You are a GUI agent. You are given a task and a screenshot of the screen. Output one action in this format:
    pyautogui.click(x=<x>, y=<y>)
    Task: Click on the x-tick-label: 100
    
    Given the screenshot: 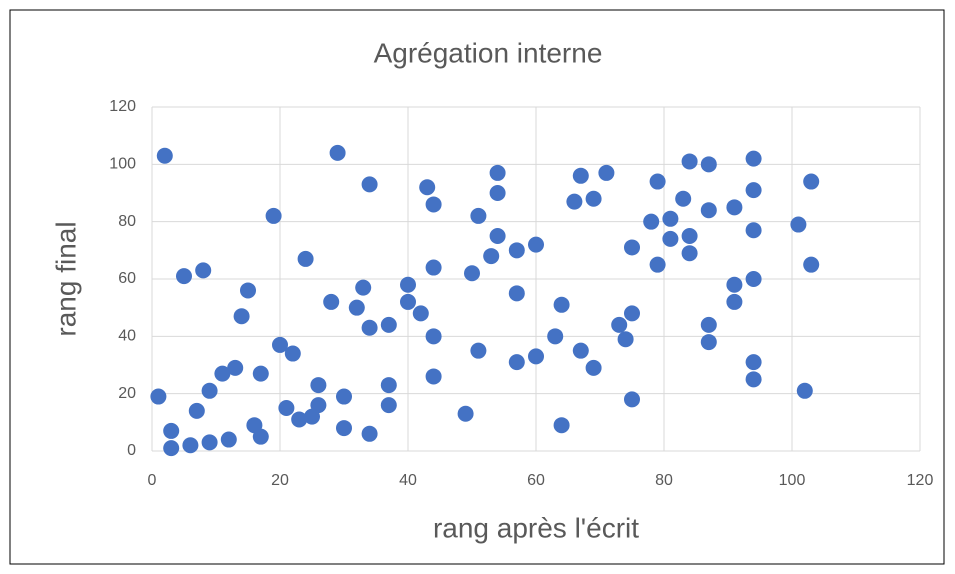 What is the action you would take?
    pyautogui.click(x=792, y=480)
    